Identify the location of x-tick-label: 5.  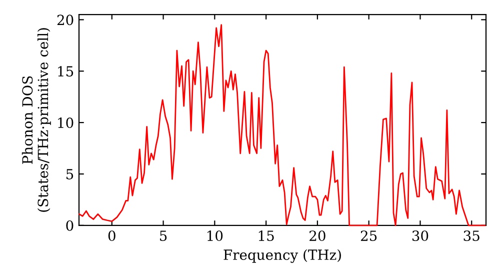
(163, 236).